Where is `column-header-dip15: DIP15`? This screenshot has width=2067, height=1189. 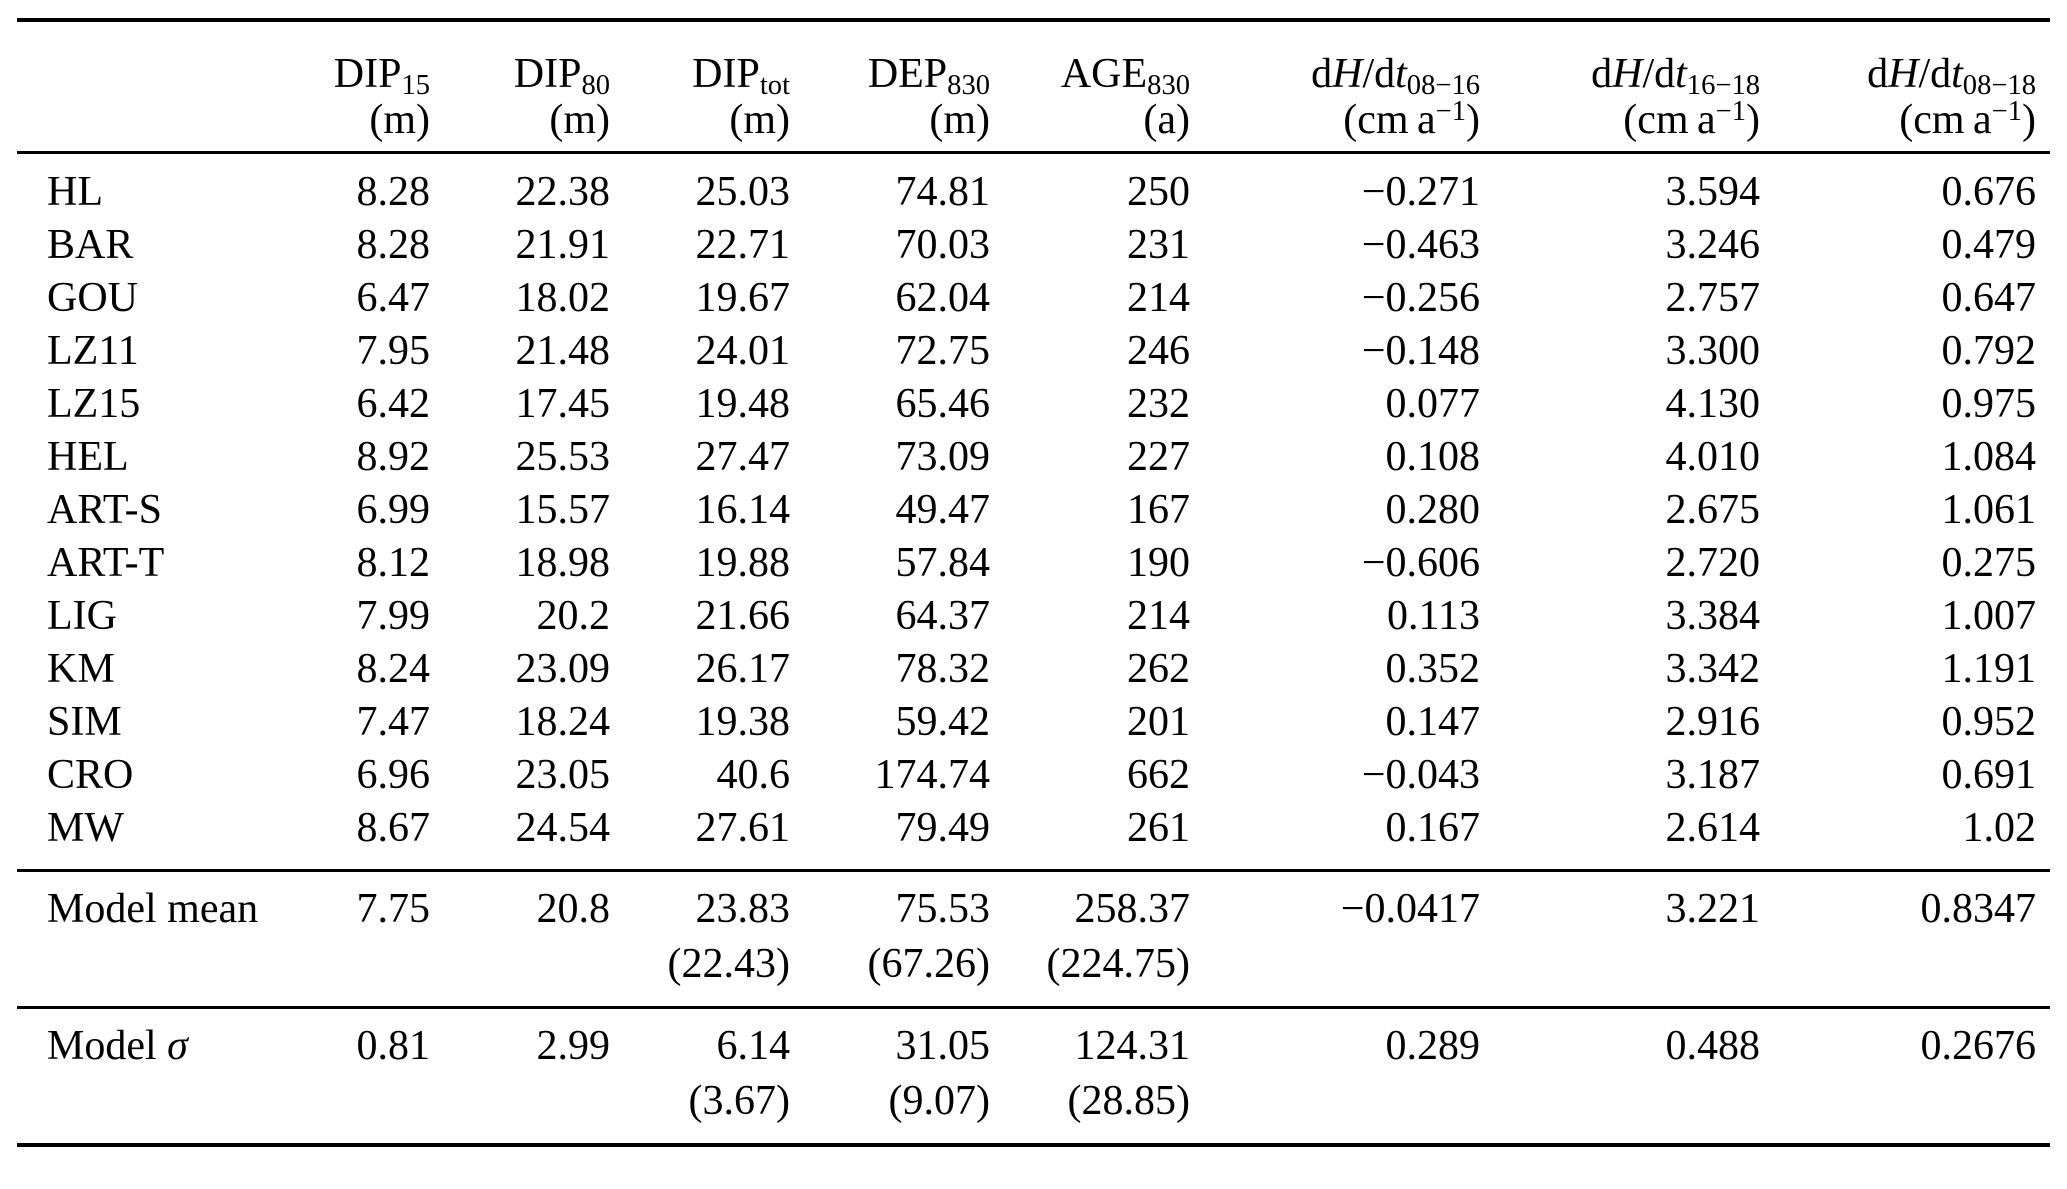 column-header-dip15: DIP15 is located at coordinates (381, 76).